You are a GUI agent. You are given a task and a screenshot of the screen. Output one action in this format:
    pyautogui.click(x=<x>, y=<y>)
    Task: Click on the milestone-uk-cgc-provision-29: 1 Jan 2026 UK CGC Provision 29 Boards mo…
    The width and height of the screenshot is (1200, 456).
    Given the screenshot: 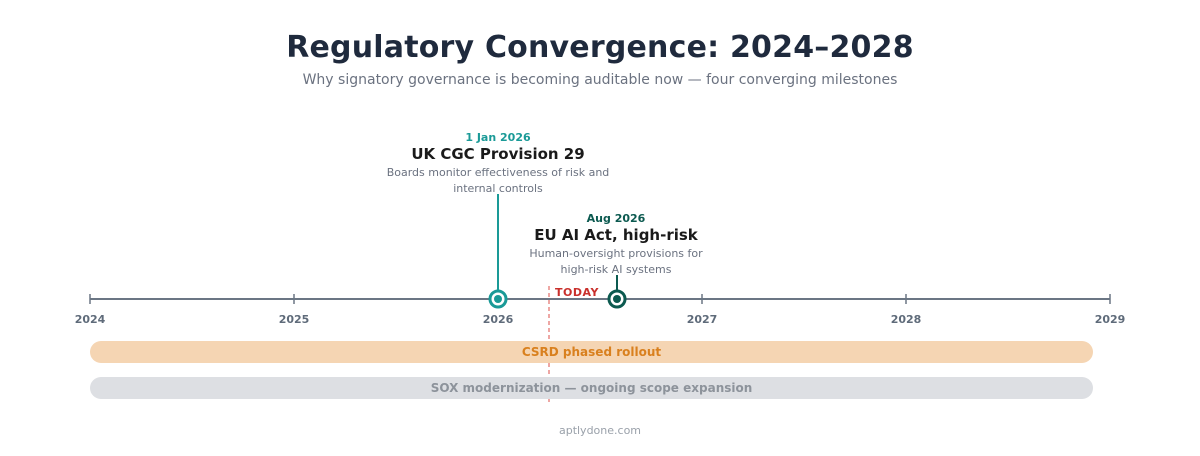 What is the action you would take?
    pyautogui.click(x=498, y=164)
    